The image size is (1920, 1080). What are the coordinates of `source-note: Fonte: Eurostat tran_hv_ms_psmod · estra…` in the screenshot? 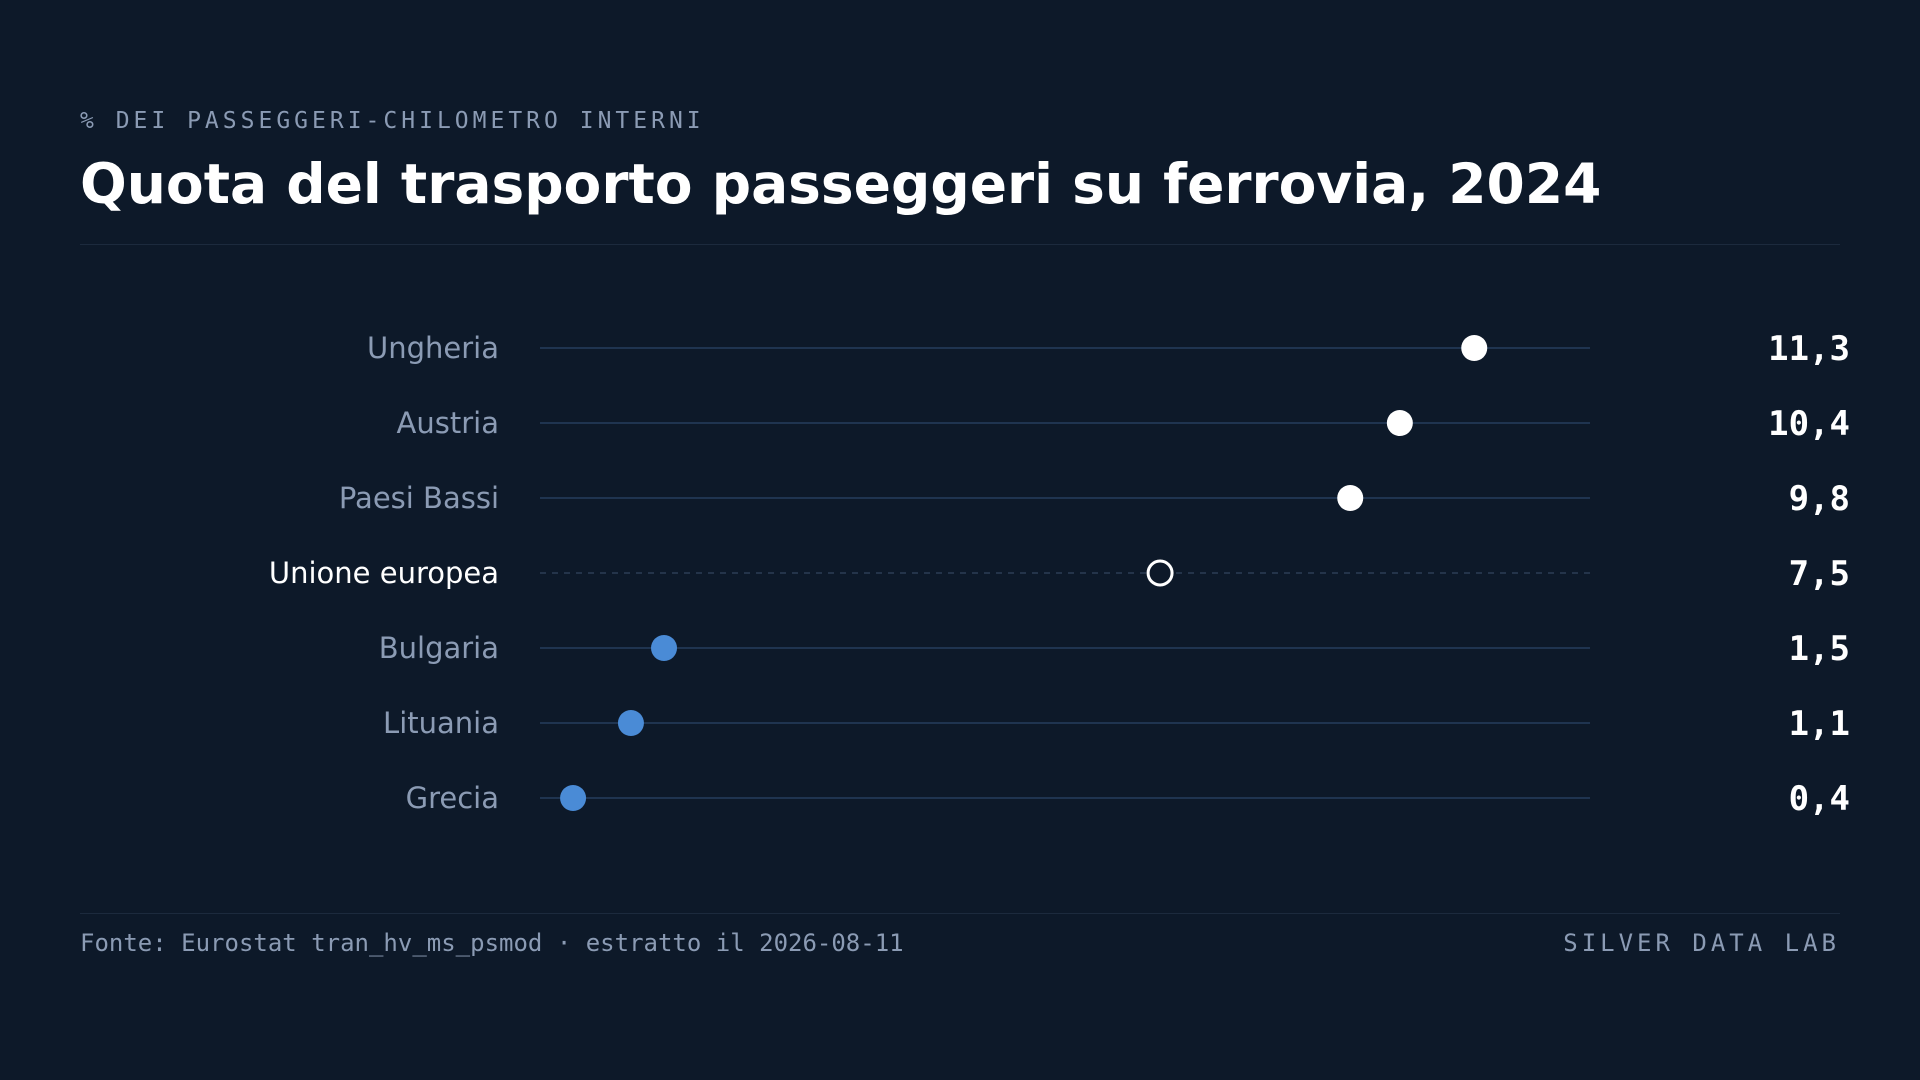 It's located at (492, 943).